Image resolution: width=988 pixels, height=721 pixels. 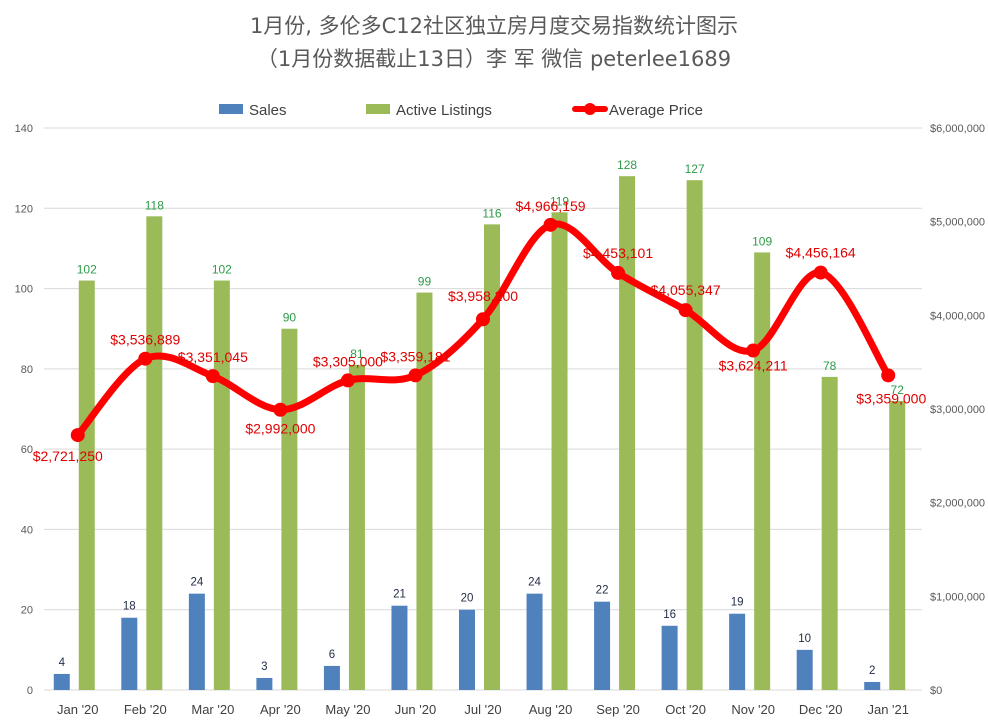 What do you see at coordinates (290, 318) in the screenshot?
I see `listings-value-label: 90` at bounding box center [290, 318].